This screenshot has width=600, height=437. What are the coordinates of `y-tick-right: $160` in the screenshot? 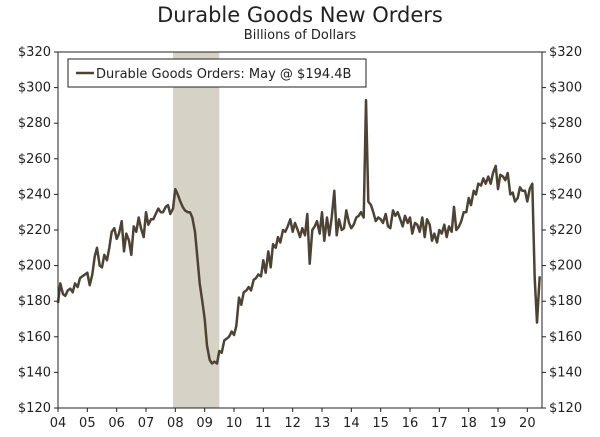 It's located at (562, 337).